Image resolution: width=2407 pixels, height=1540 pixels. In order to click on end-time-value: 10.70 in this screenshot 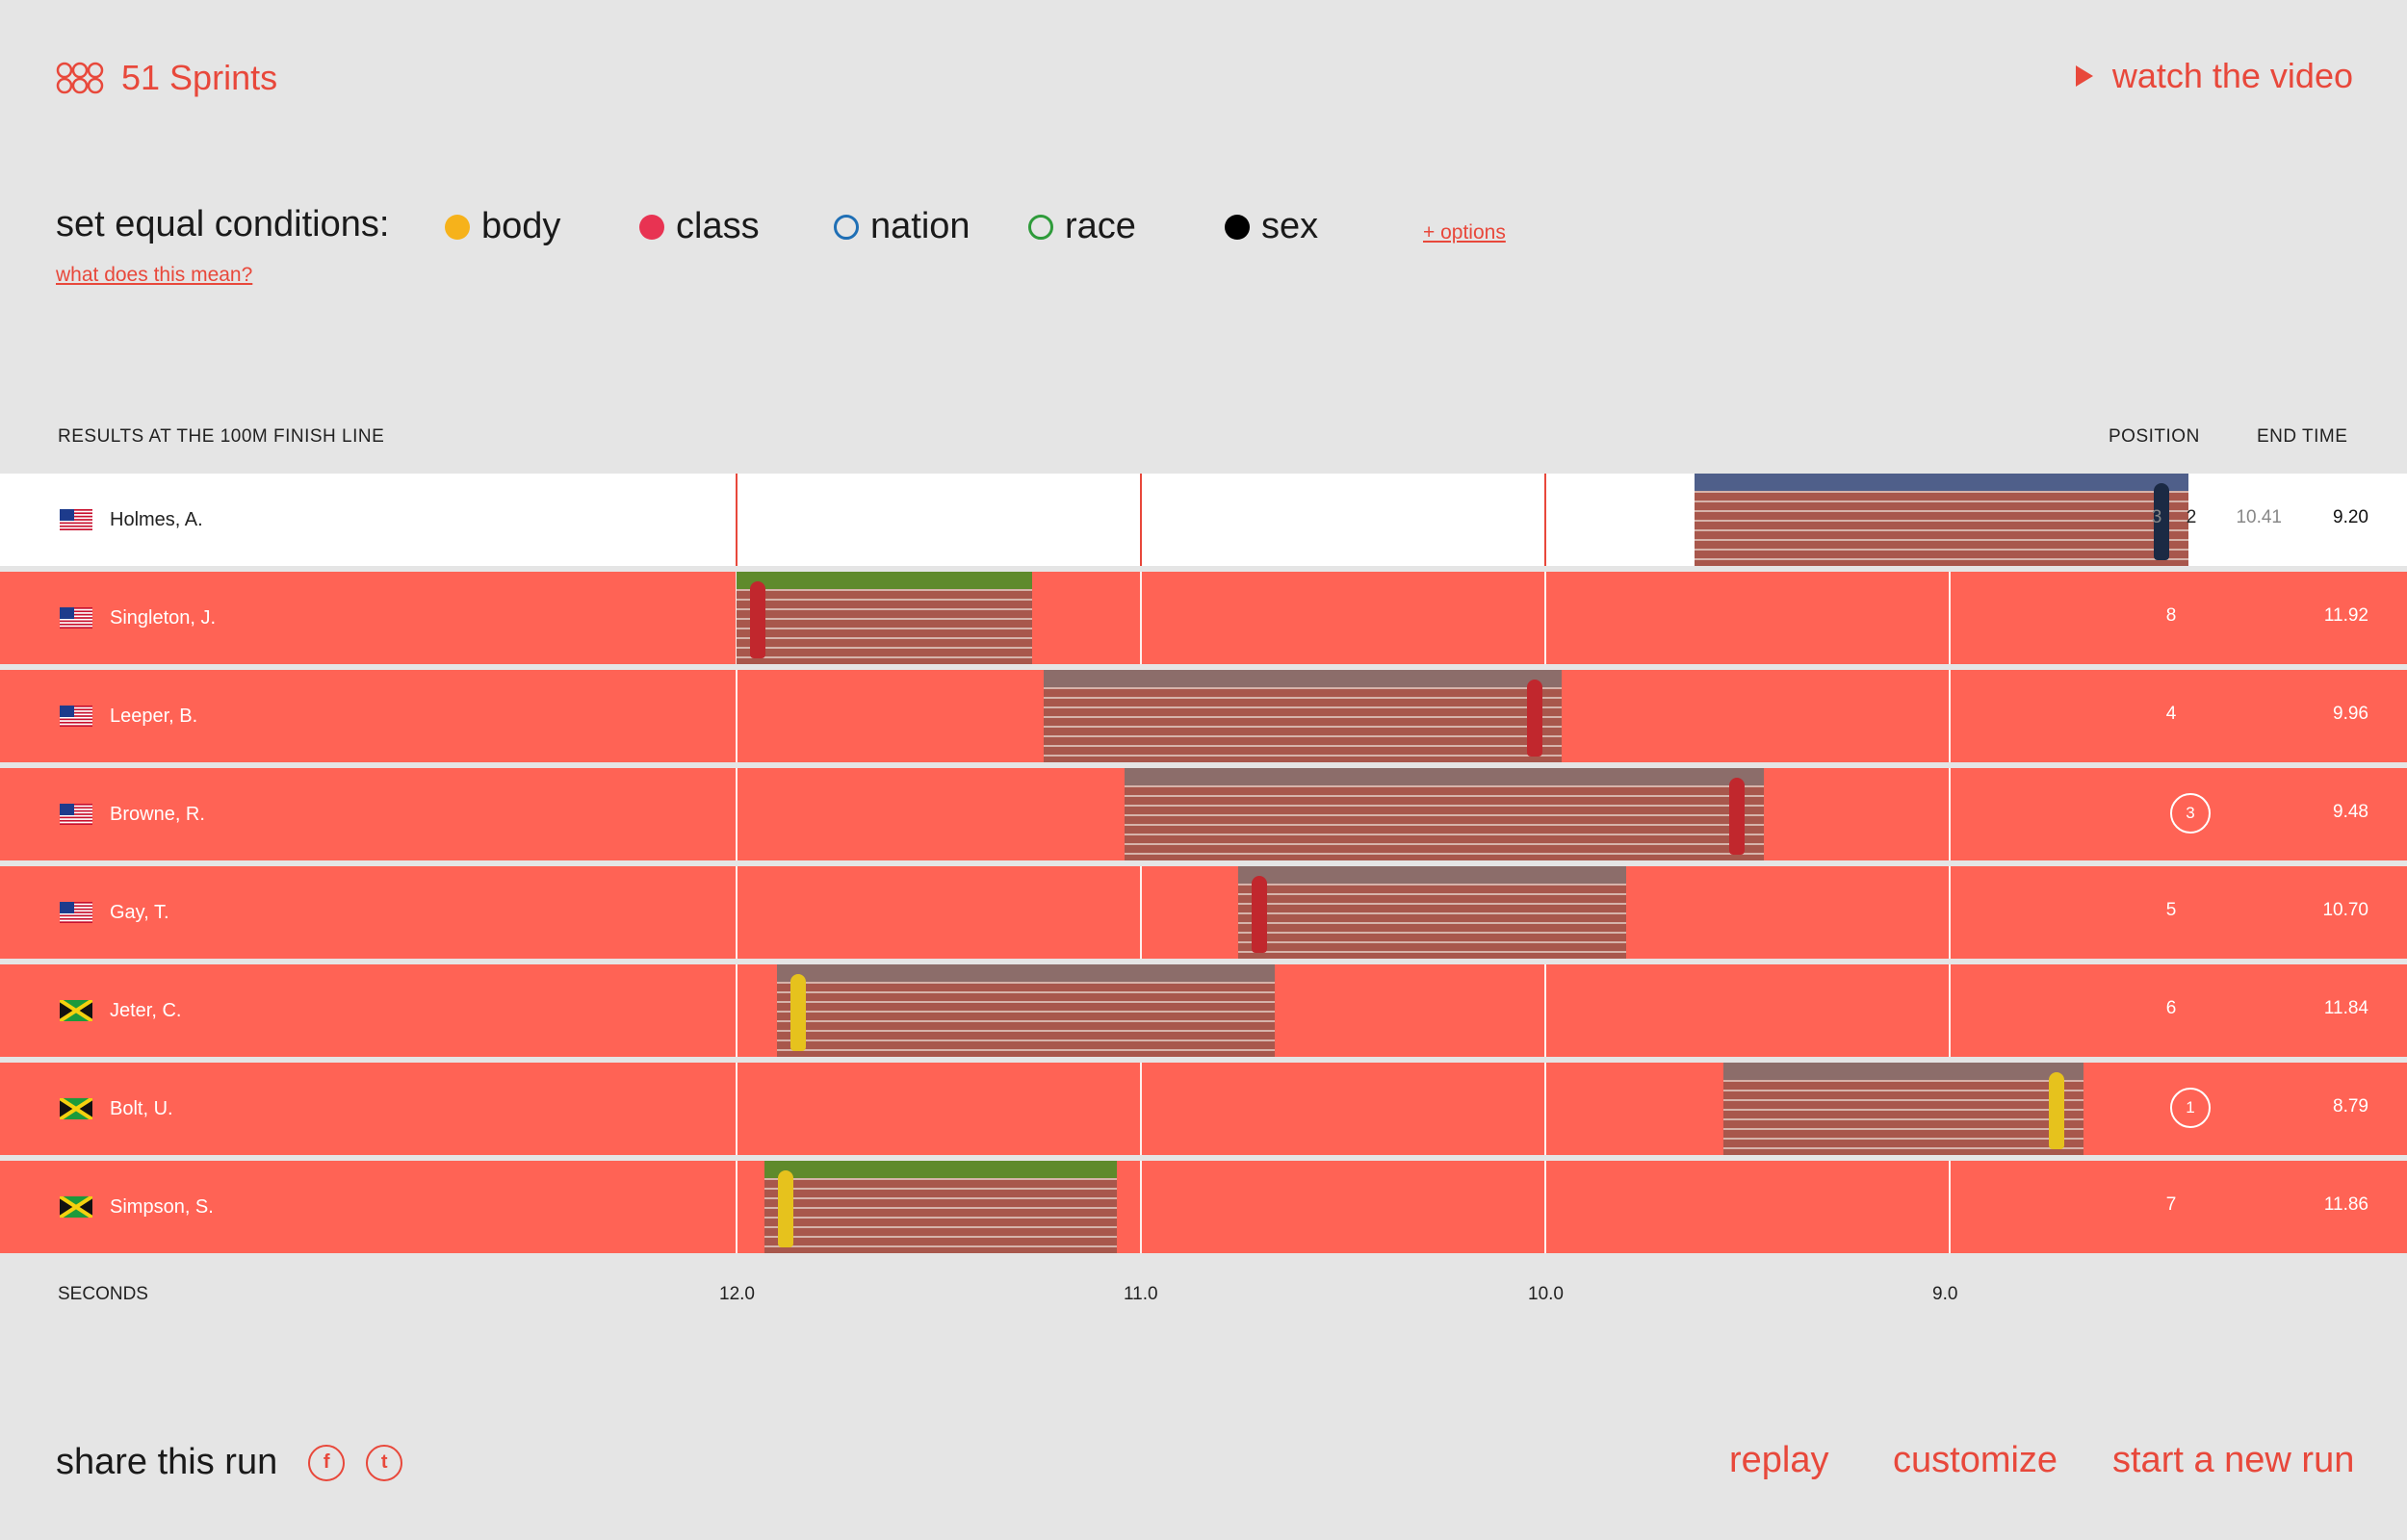, I will do `click(2345, 910)`.